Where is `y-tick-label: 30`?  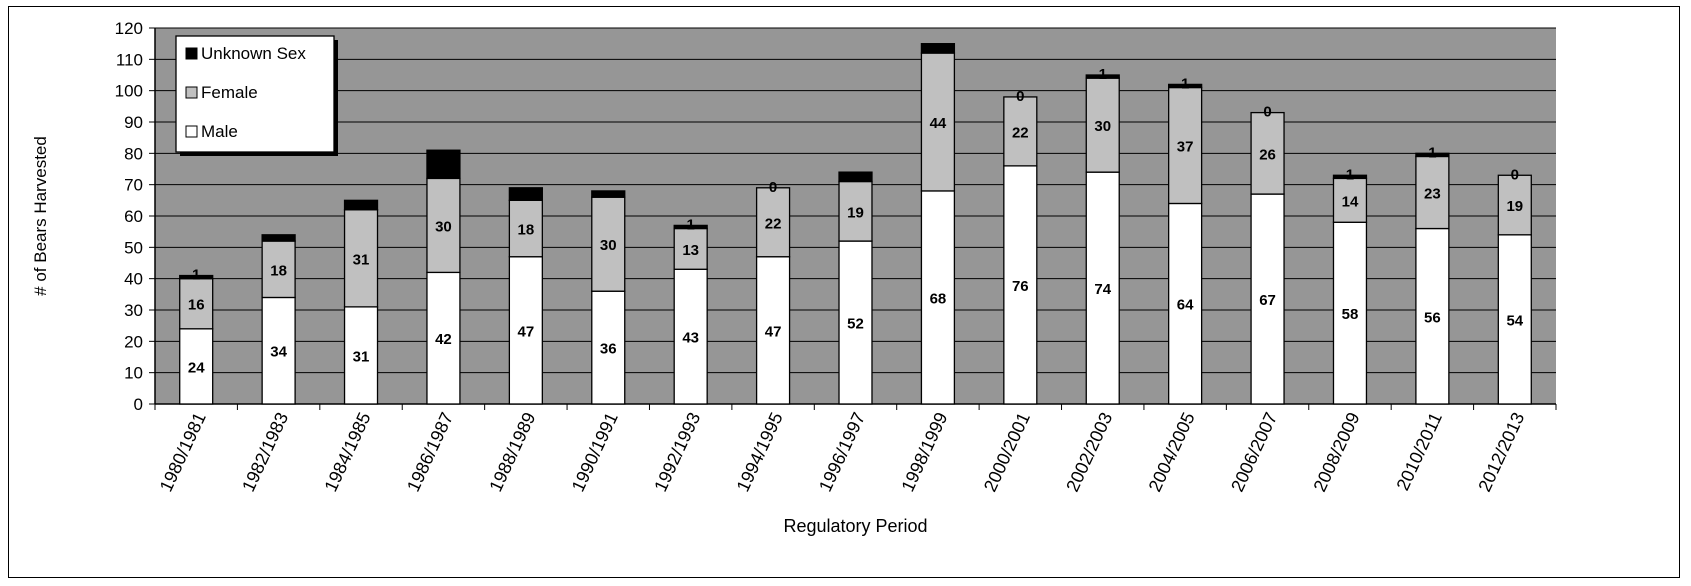 y-tick-label: 30 is located at coordinates (133, 310).